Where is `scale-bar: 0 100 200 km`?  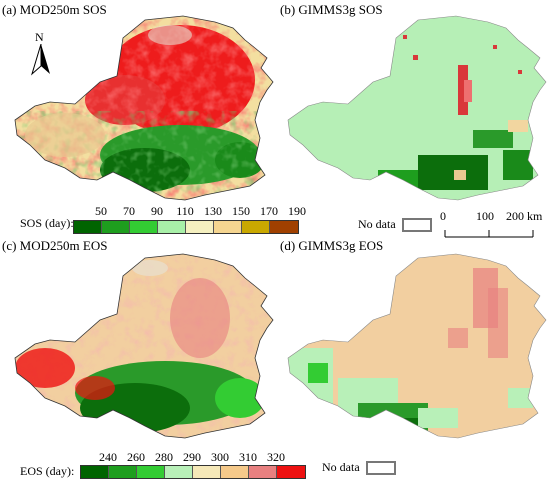
scale-bar: 0 100 200 km is located at coordinates (495, 224).